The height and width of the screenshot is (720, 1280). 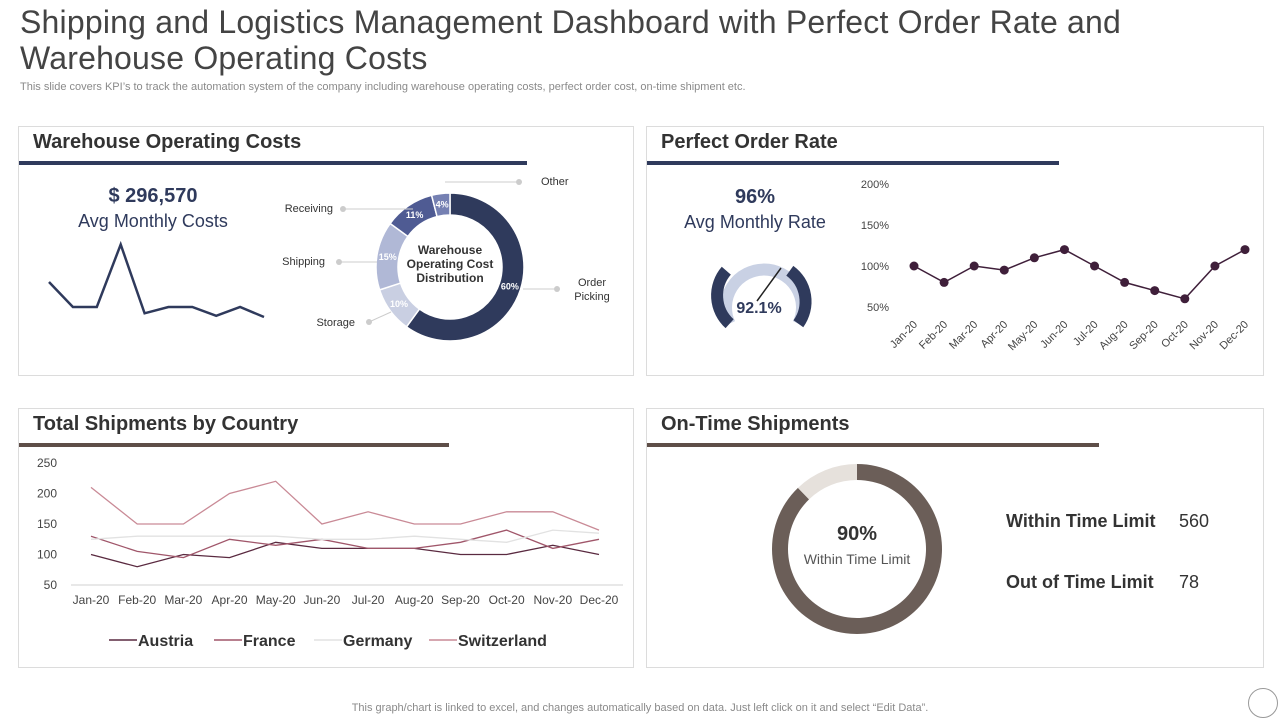 What do you see at coordinates (322, 600) in the screenshot?
I see `ship-xtick: Jun-20` at bounding box center [322, 600].